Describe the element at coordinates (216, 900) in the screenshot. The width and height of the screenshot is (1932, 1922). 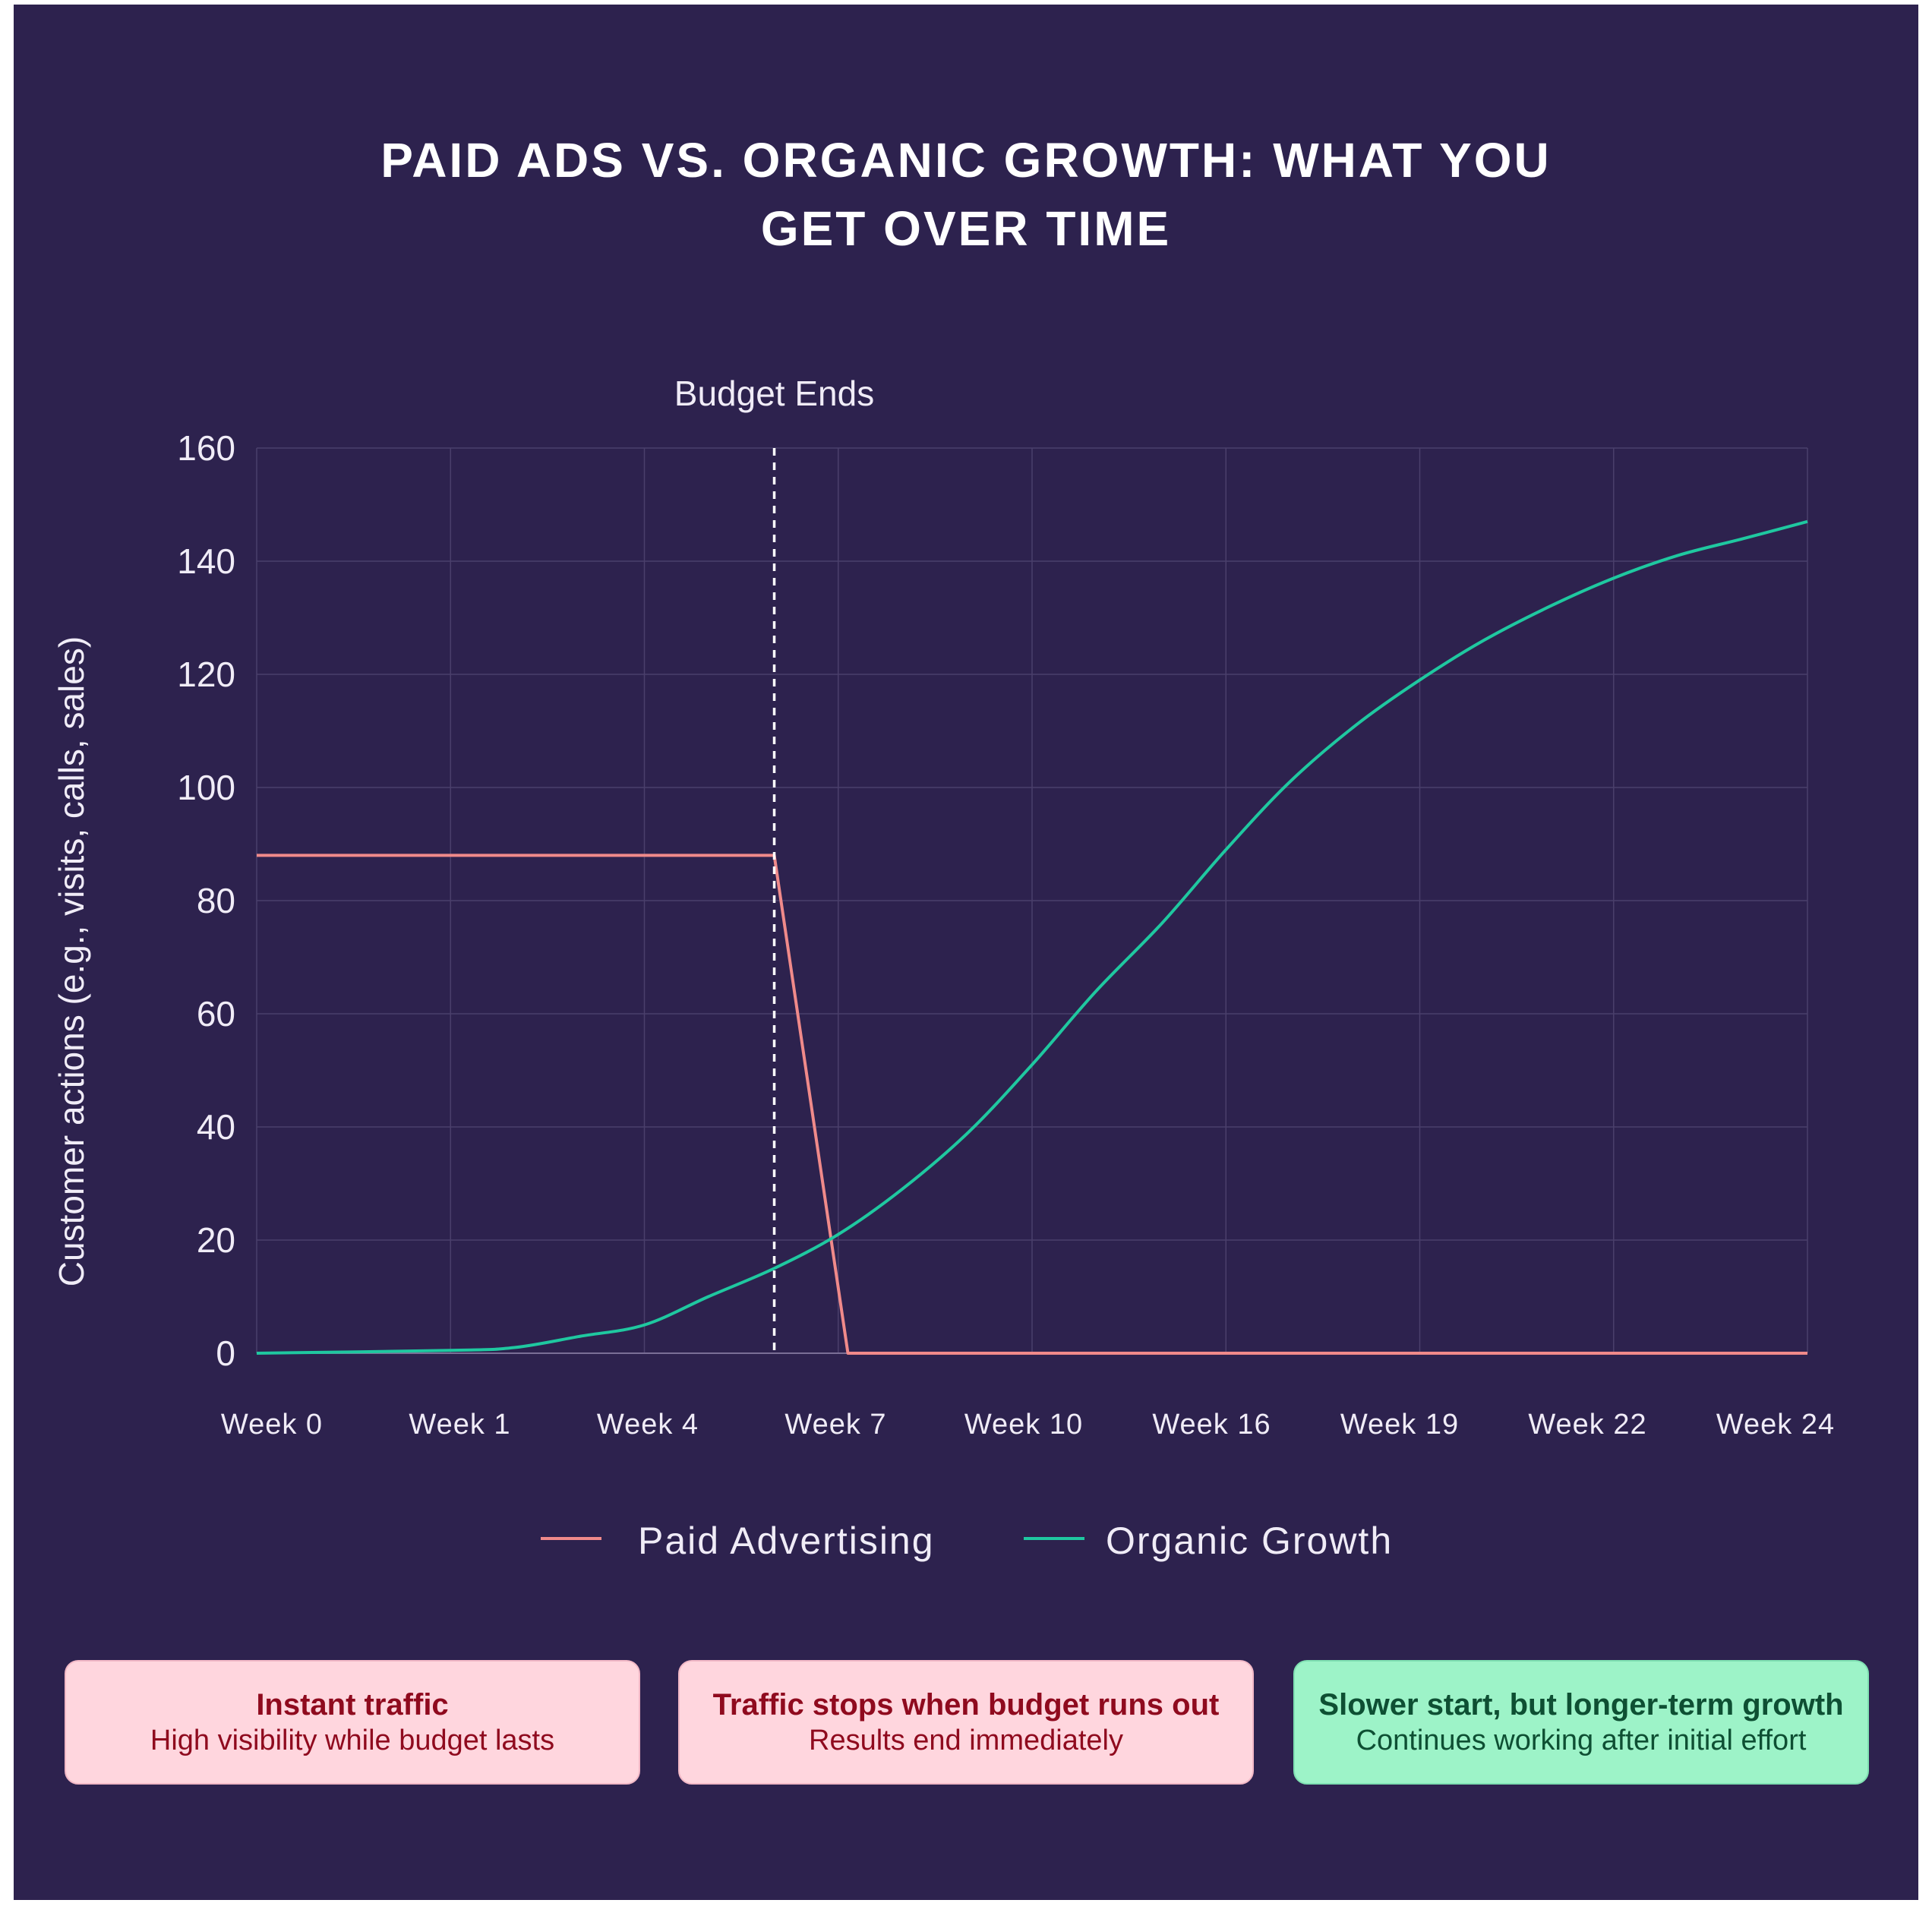
I see `y-tick-label: 80` at that location.